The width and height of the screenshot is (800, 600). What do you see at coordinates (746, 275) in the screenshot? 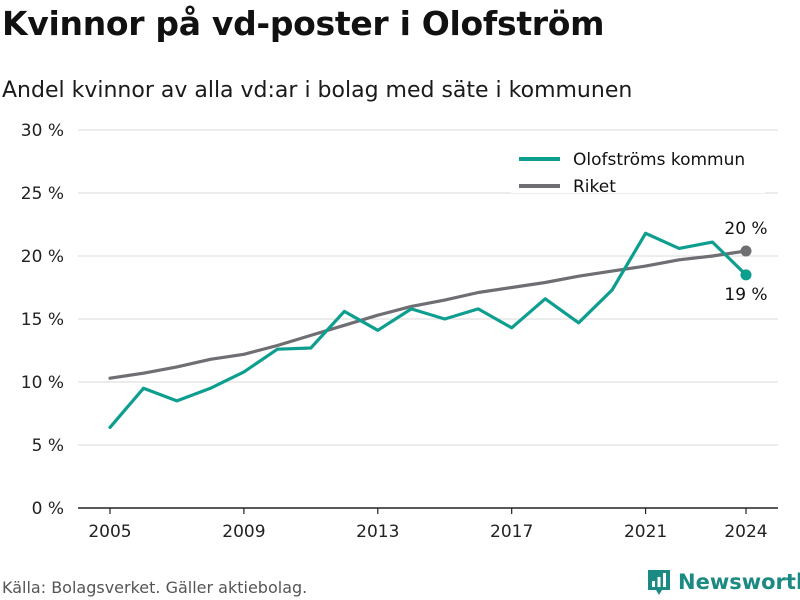
I see `endpoint-marker-olofstrom` at bounding box center [746, 275].